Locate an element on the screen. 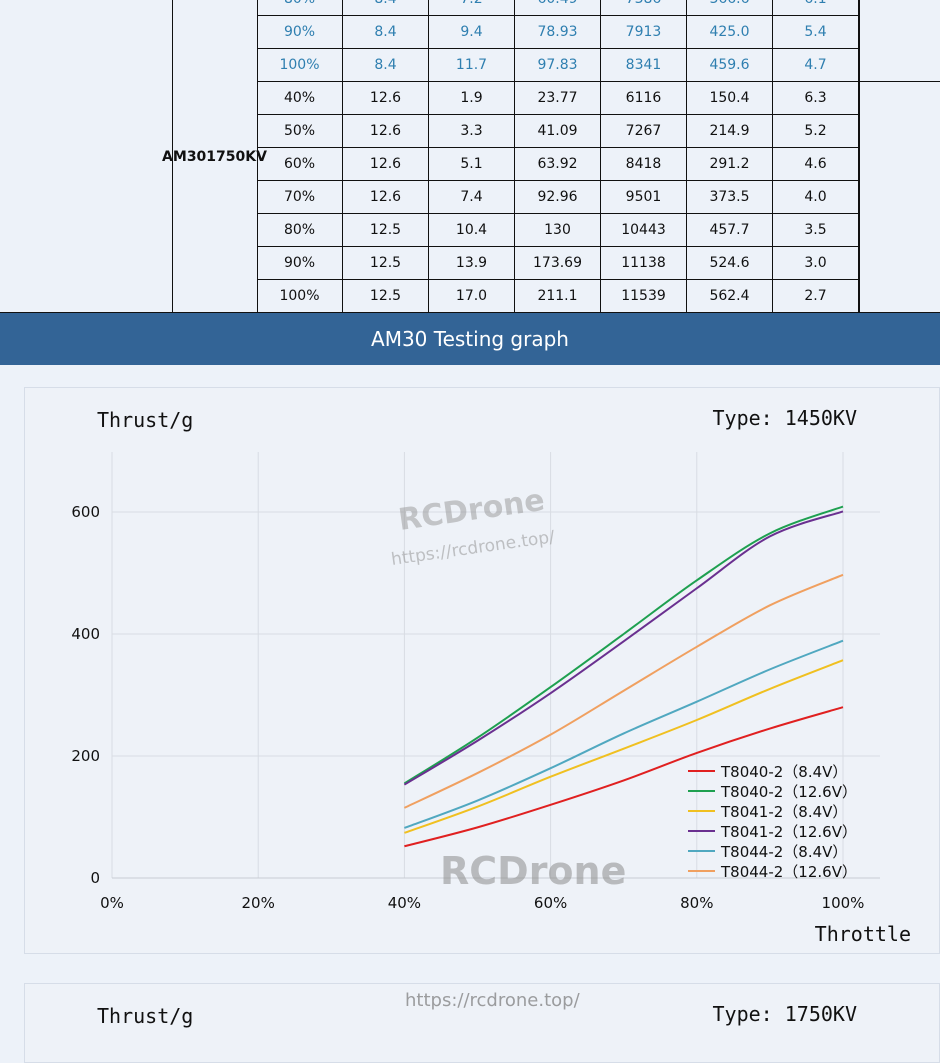  table-cell: 6.1 is located at coordinates (816, 8).